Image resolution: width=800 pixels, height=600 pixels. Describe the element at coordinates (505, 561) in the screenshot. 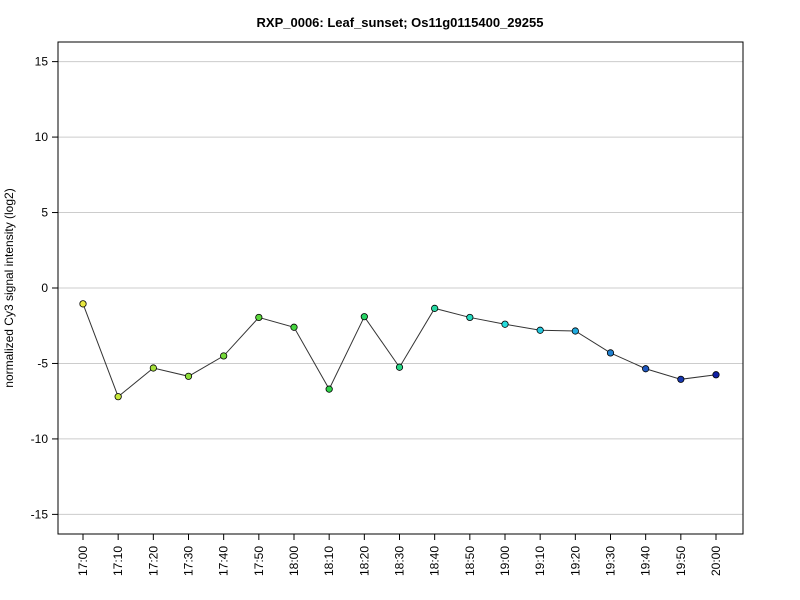

I see `x-tick-label: 19:00` at that location.